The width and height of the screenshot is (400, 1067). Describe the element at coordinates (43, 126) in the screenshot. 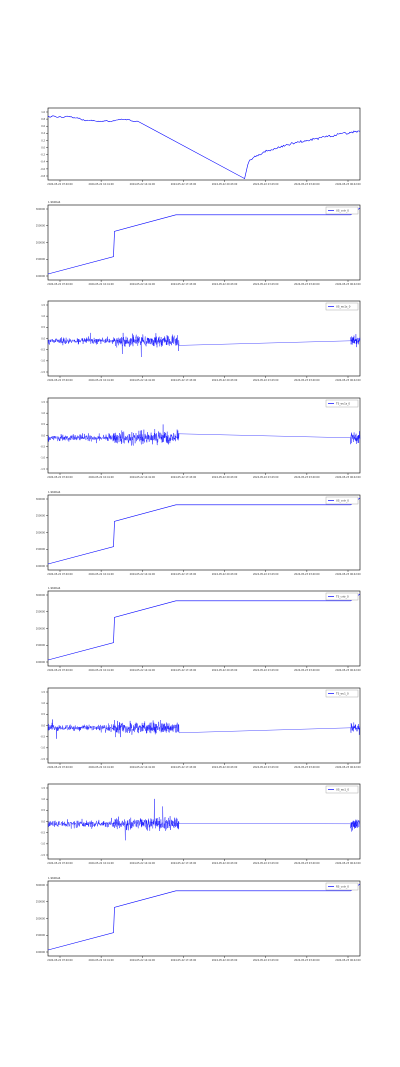

I see `y-tick-label: 0.6` at that location.